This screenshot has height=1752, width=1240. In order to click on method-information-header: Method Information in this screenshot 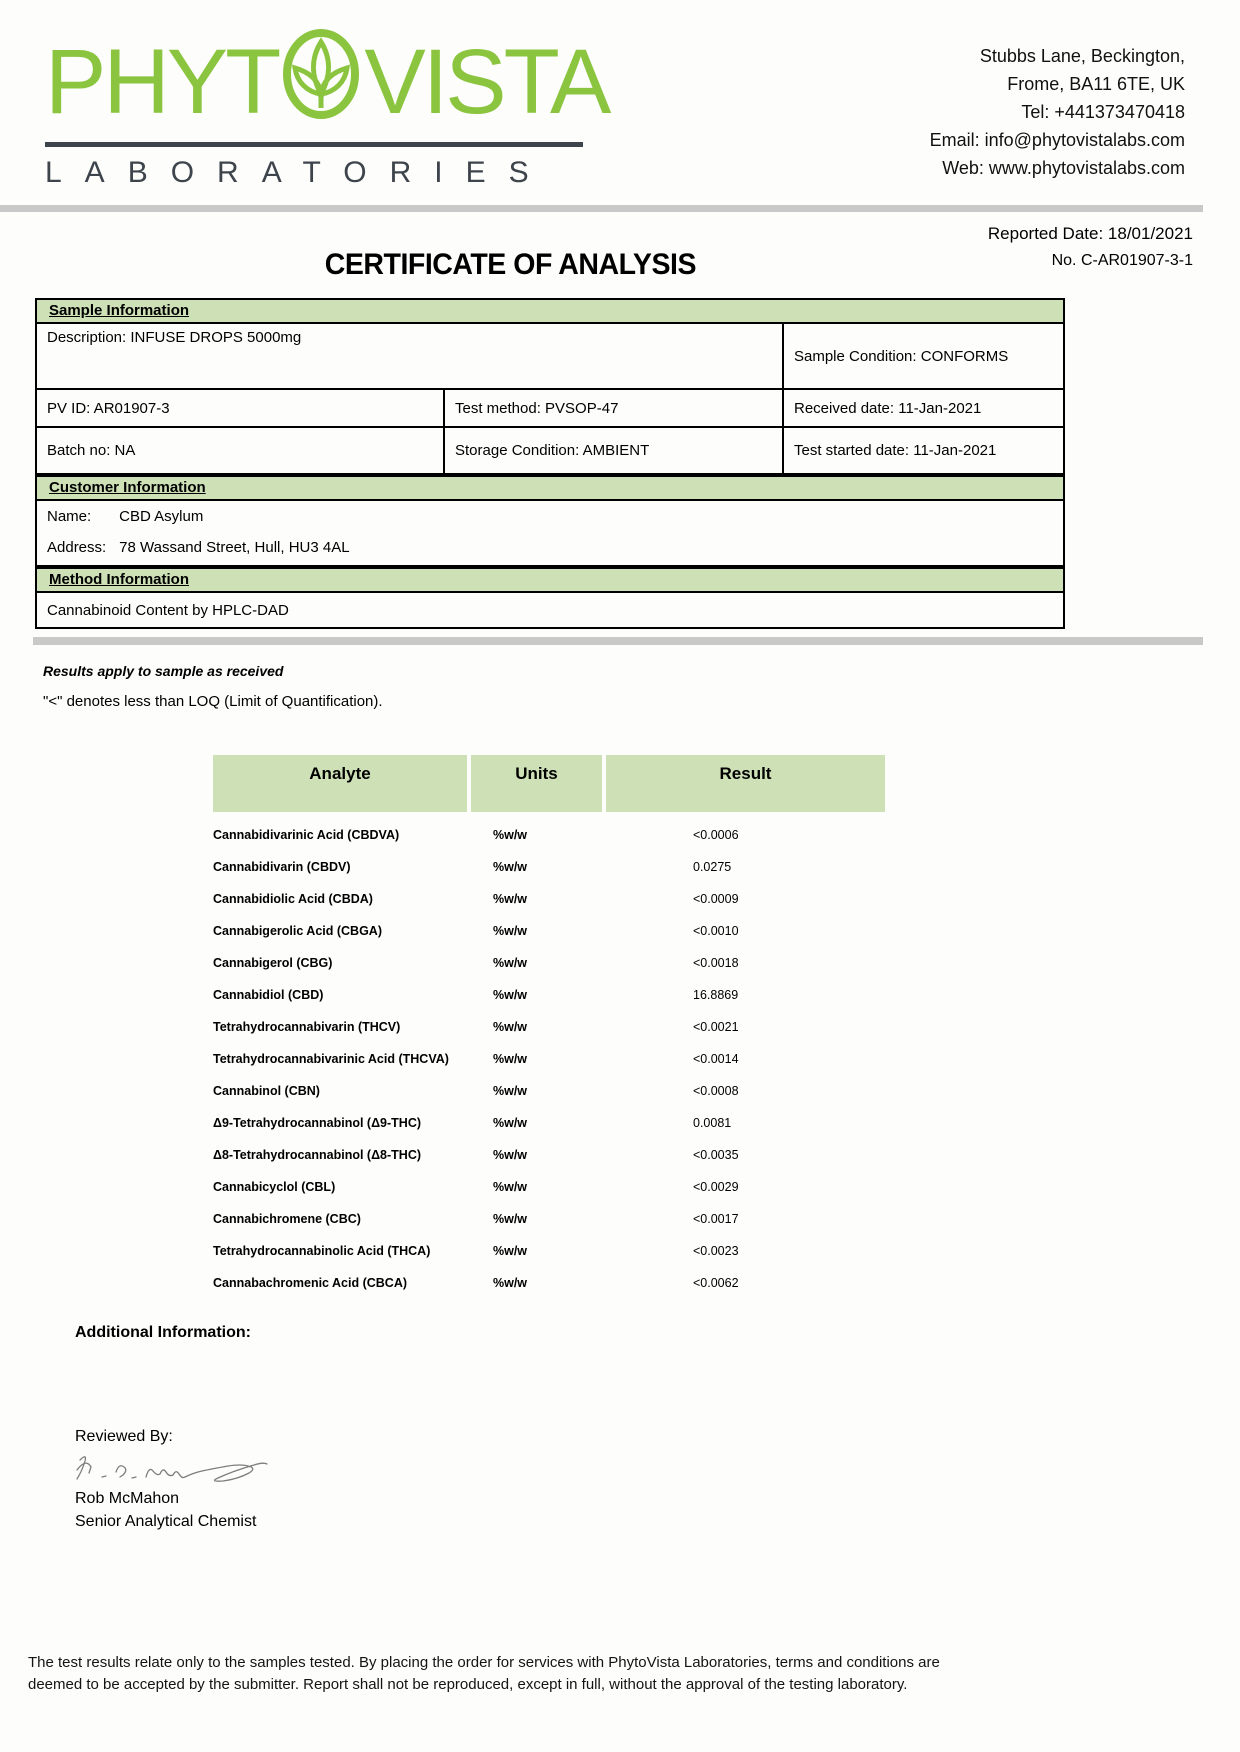, I will do `click(550, 580)`.